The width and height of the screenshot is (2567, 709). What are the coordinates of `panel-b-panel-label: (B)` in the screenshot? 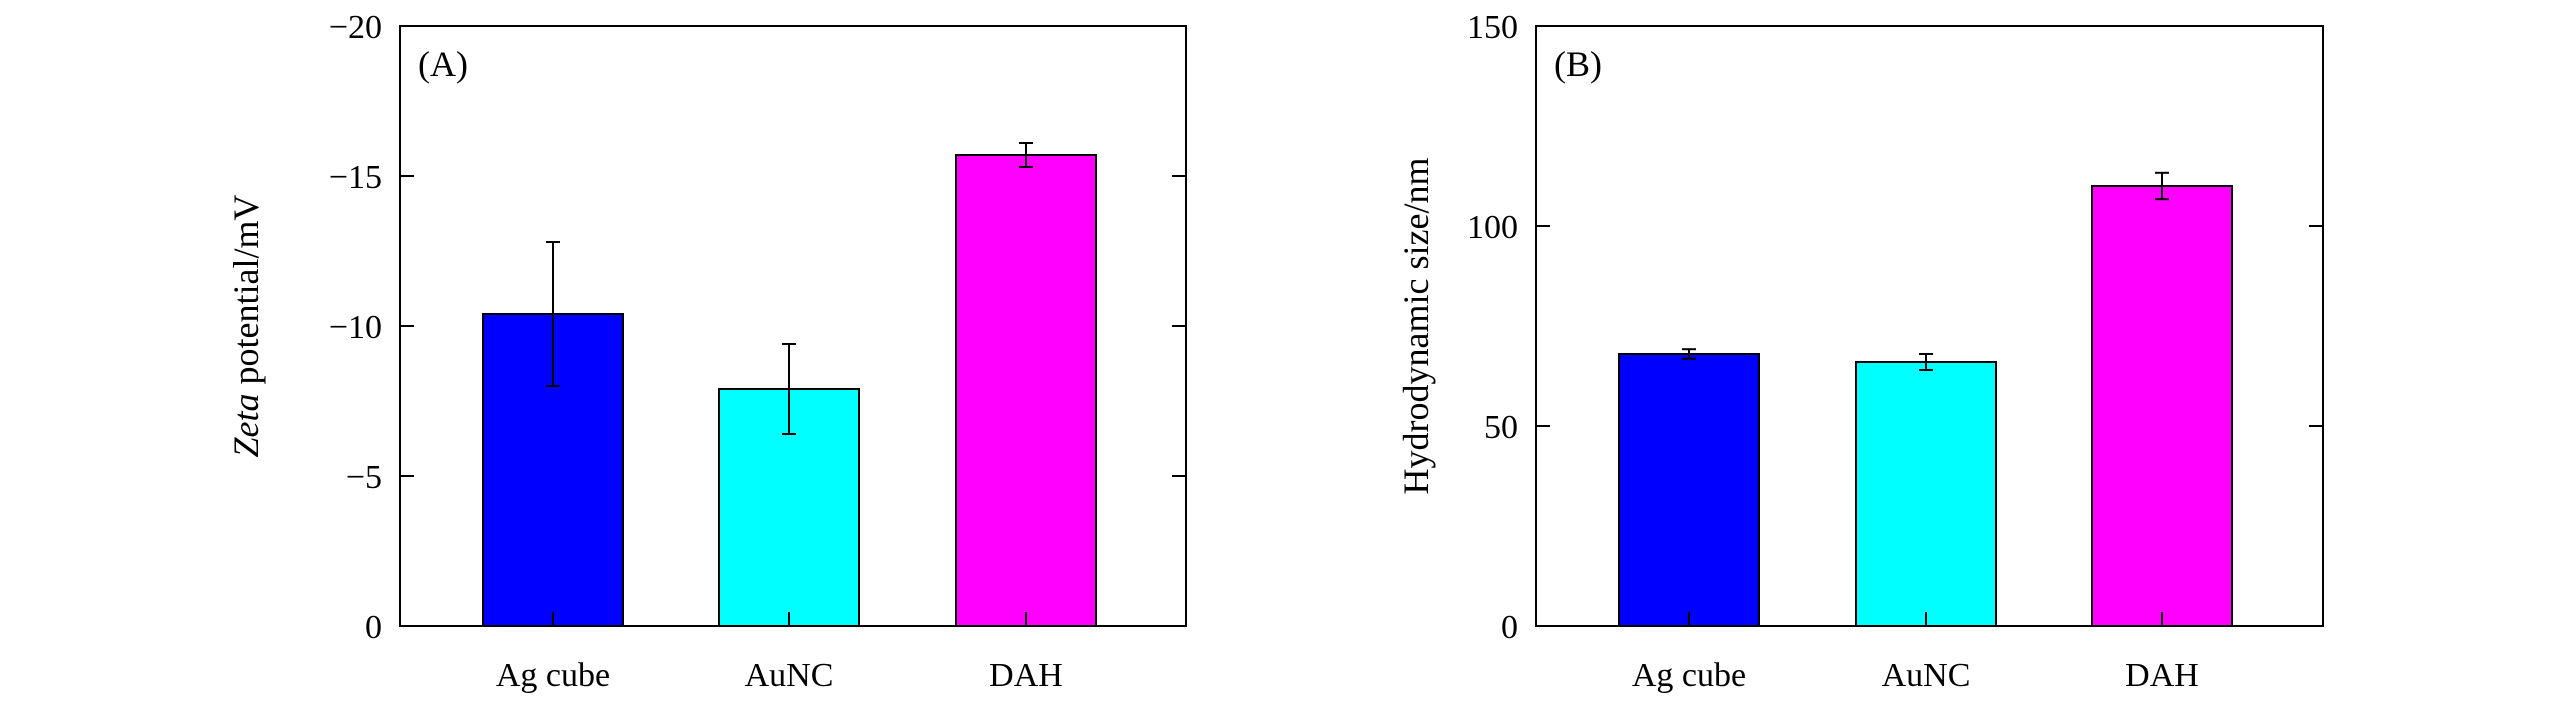 It's located at (1578, 64).